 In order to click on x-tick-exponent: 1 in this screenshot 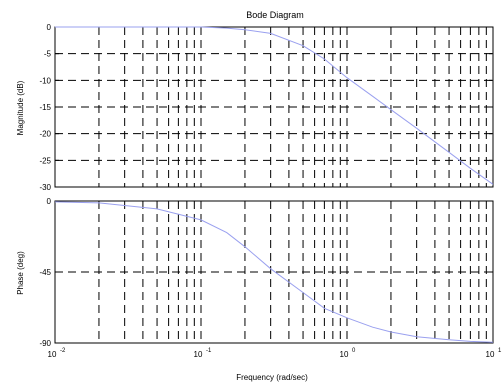, I will do `click(500, 351)`.